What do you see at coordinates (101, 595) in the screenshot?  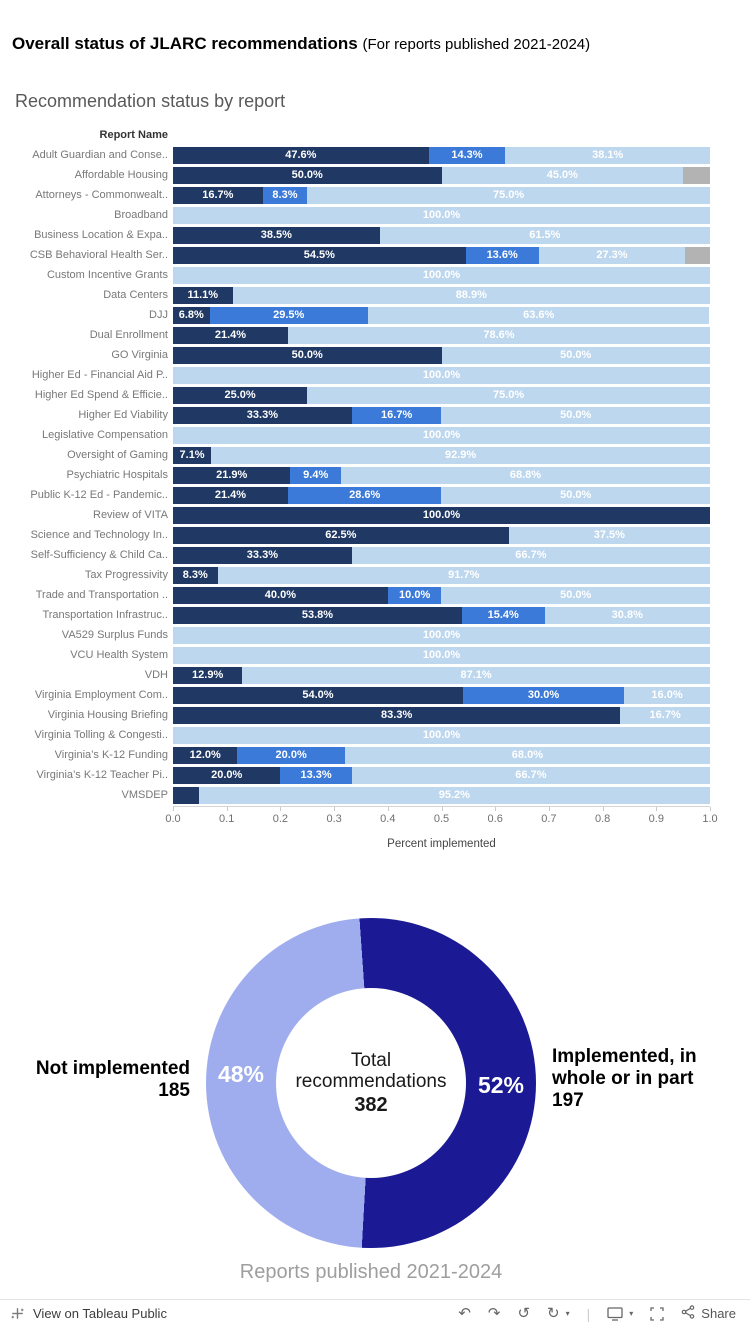 I see `report-name-label: Trade and Transportation ..` at bounding box center [101, 595].